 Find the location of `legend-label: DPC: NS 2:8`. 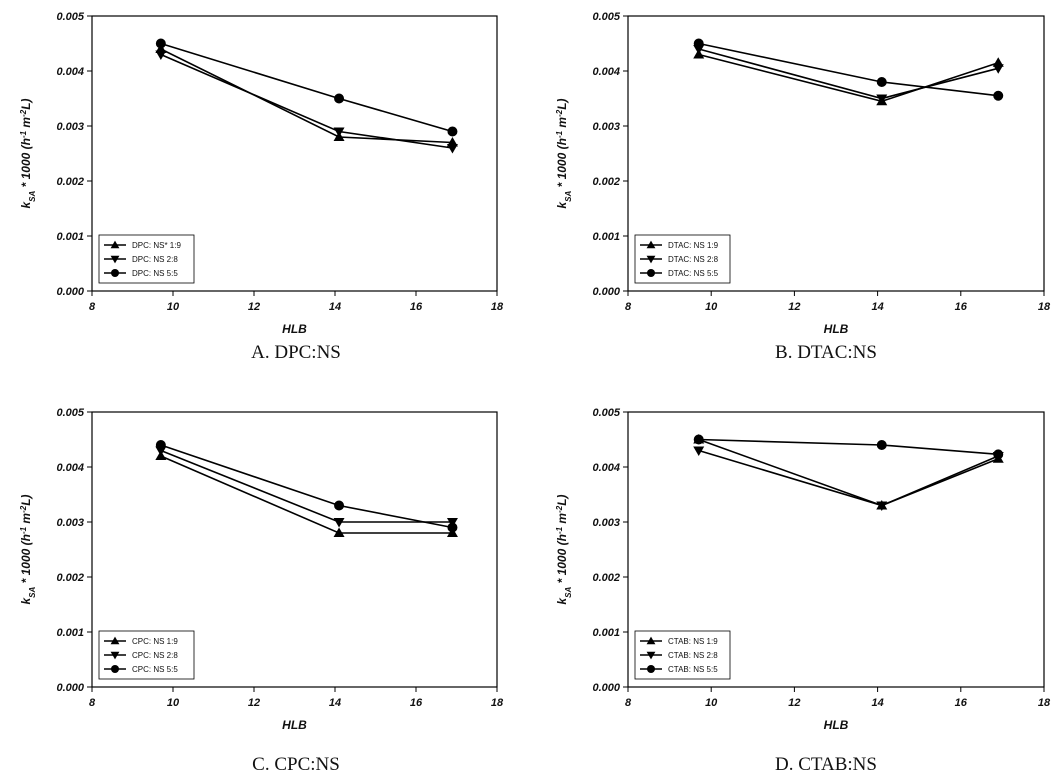

legend-label: DPC: NS 2:8 is located at coordinates (155, 259).